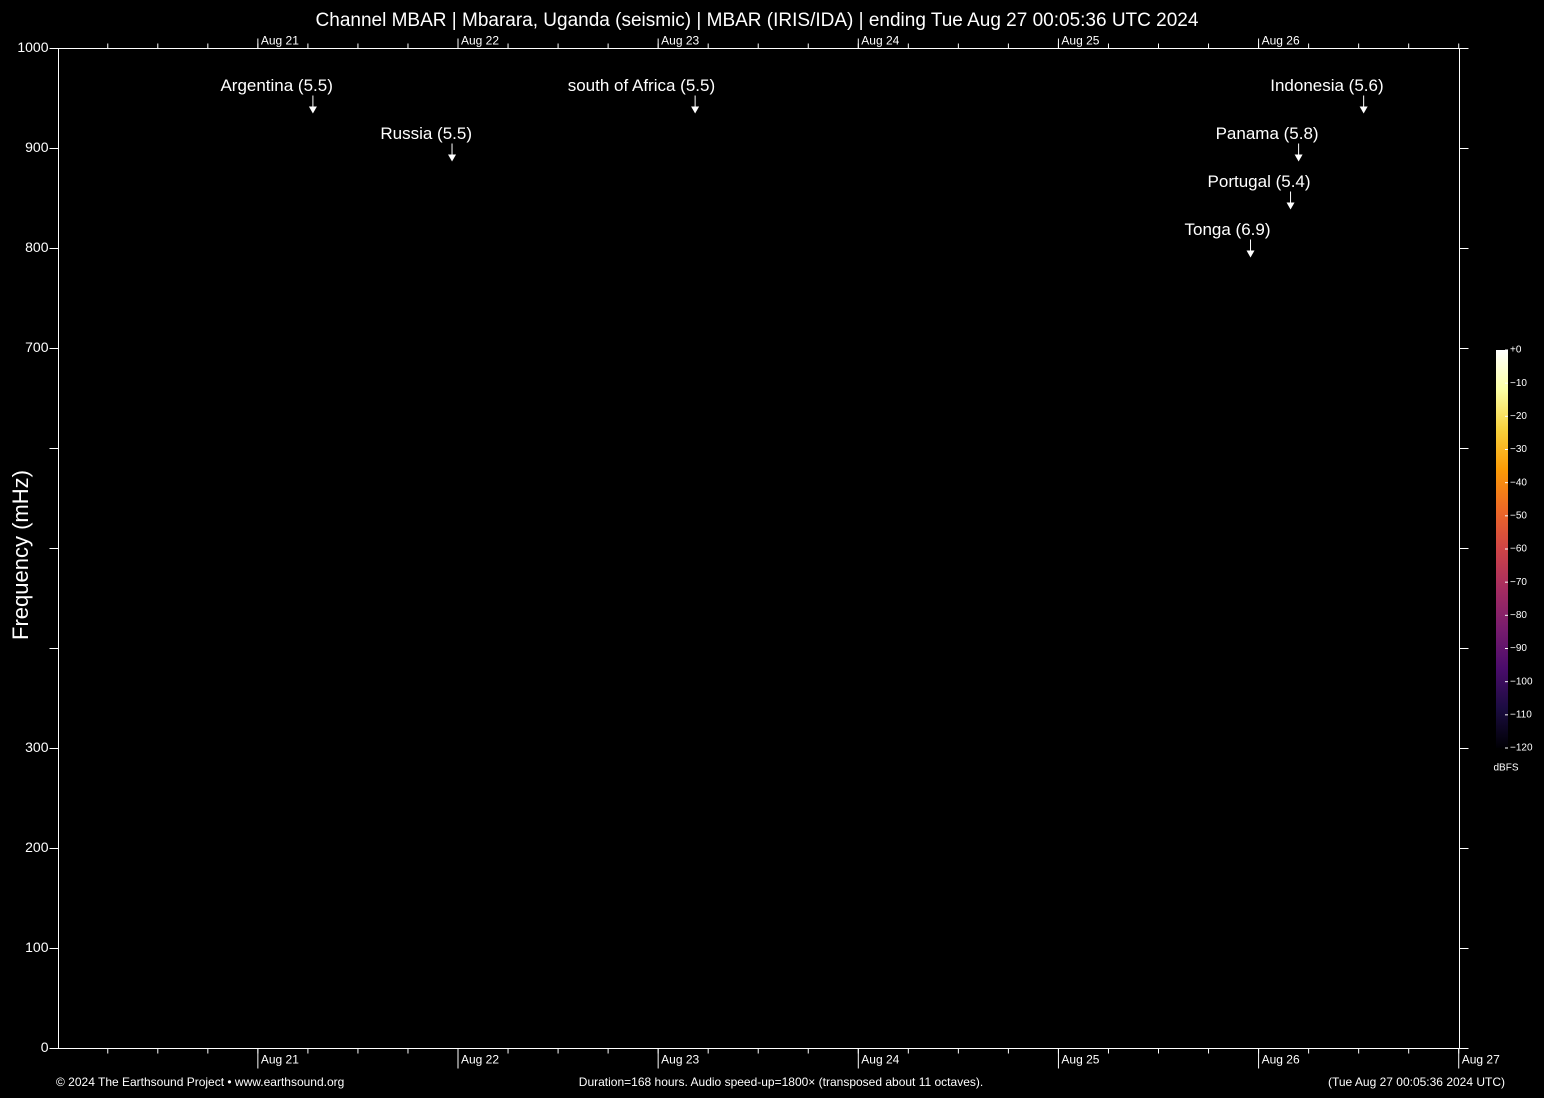 This screenshot has width=1544, height=1098. I want to click on x-tick-label-top: Aug 22, so click(480, 41).